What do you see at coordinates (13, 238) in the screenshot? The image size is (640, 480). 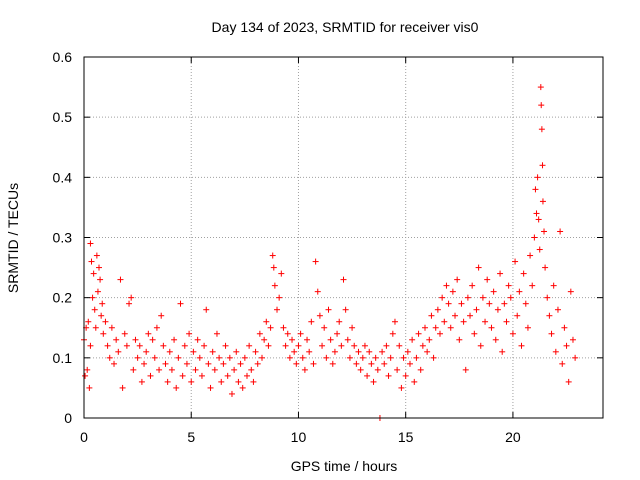 I see `y-axis-label: SRMTID / TECUs` at bounding box center [13, 238].